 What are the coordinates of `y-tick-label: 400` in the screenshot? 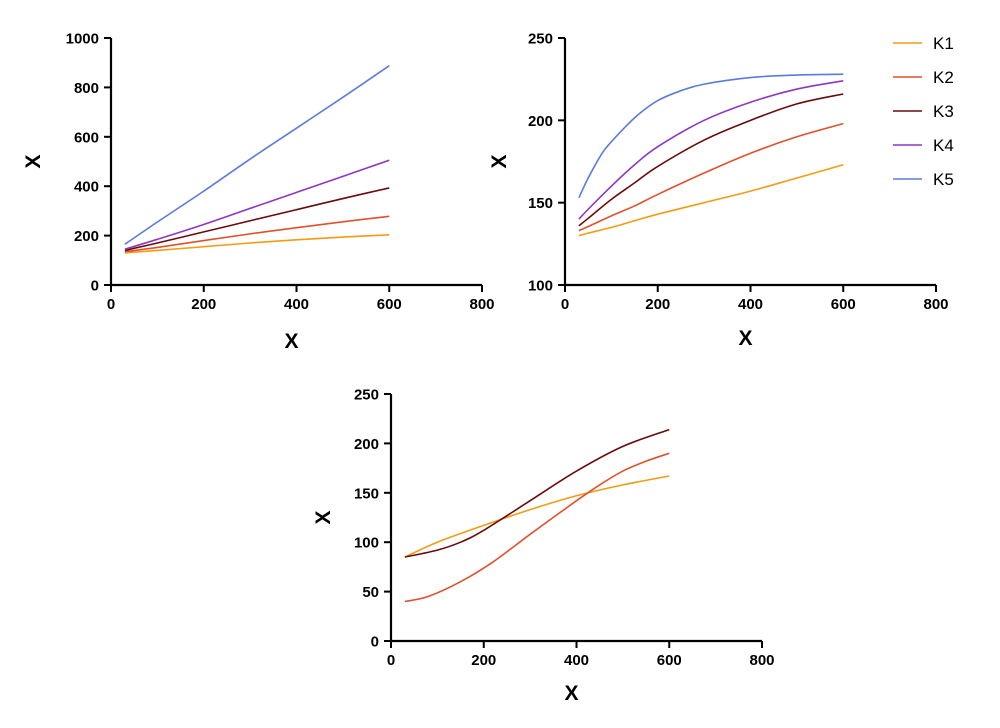 It's located at (86, 187).